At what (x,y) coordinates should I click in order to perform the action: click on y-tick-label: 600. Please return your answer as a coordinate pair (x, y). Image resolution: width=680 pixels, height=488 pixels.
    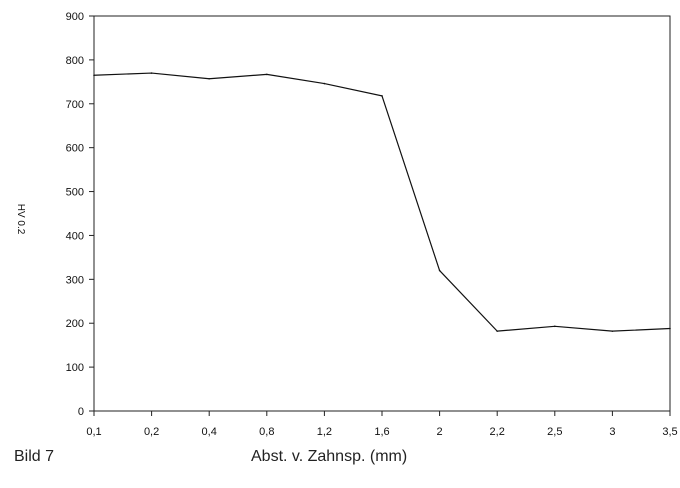
    Looking at the image, I should click on (75, 149).